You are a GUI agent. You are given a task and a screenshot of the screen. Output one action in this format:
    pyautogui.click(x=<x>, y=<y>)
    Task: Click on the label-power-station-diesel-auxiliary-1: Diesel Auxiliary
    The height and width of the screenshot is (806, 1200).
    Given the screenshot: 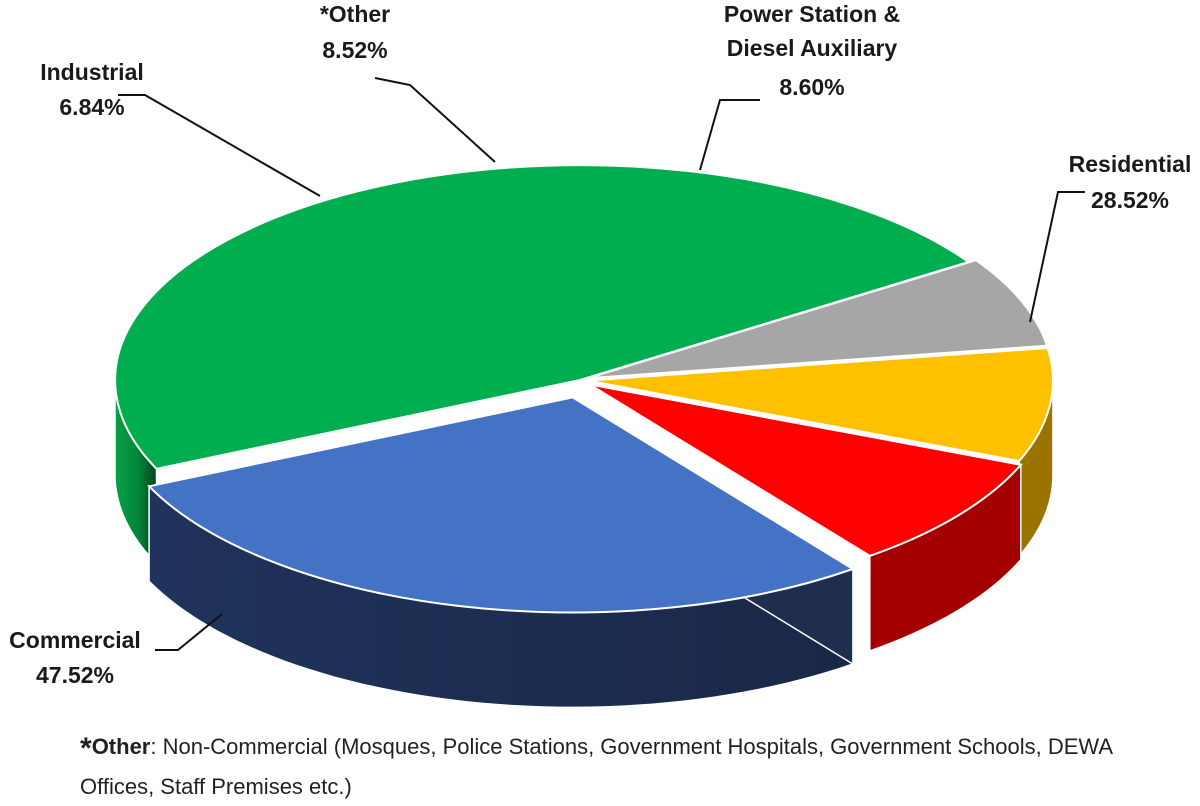 What is the action you would take?
    pyautogui.click(x=812, y=48)
    